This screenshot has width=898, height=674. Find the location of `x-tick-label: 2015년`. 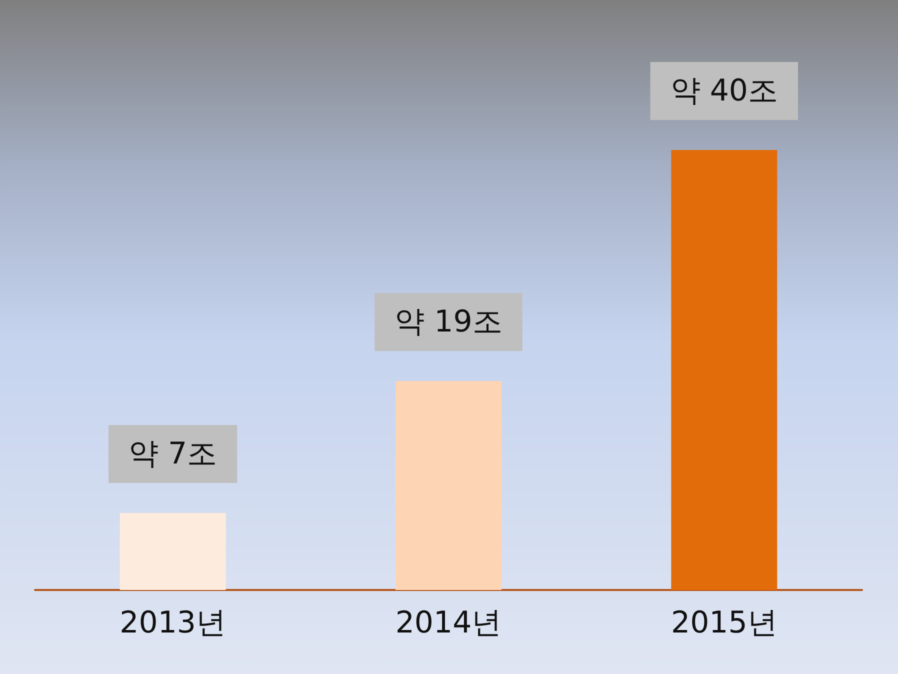

x-tick-label: 2015년 is located at coordinates (724, 623).